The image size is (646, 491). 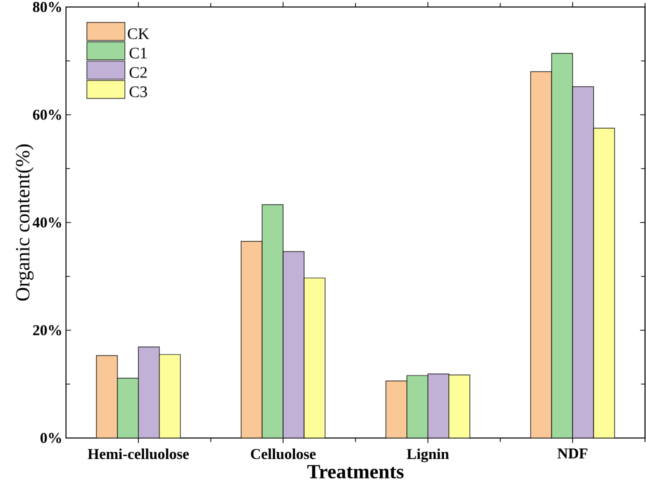 What do you see at coordinates (138, 454) in the screenshot?
I see `x-tick-label: Hemi-celluolose` at bounding box center [138, 454].